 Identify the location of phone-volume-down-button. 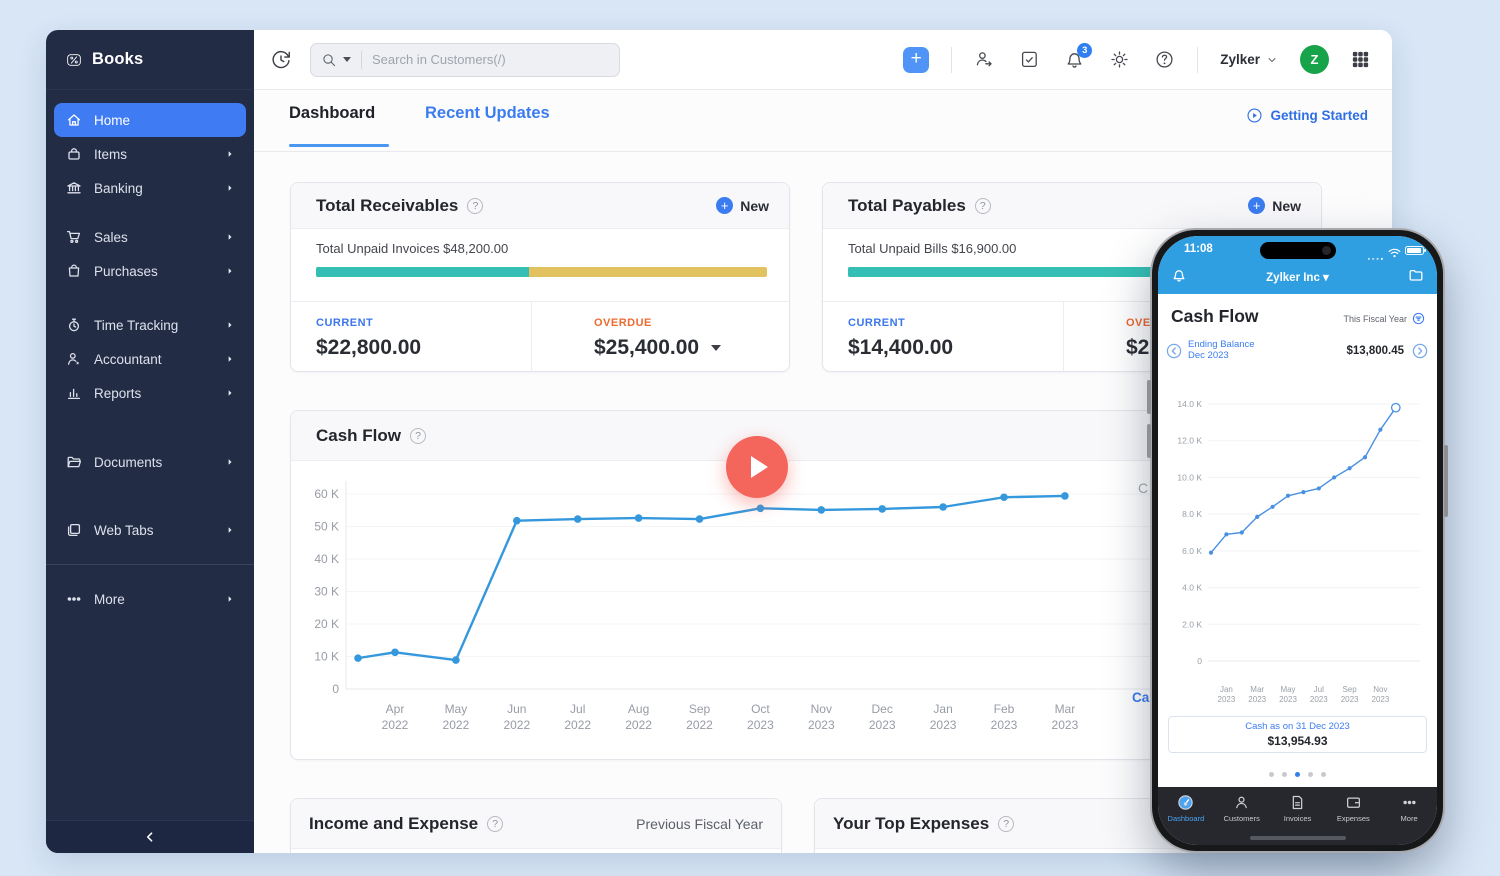
(1149, 441).